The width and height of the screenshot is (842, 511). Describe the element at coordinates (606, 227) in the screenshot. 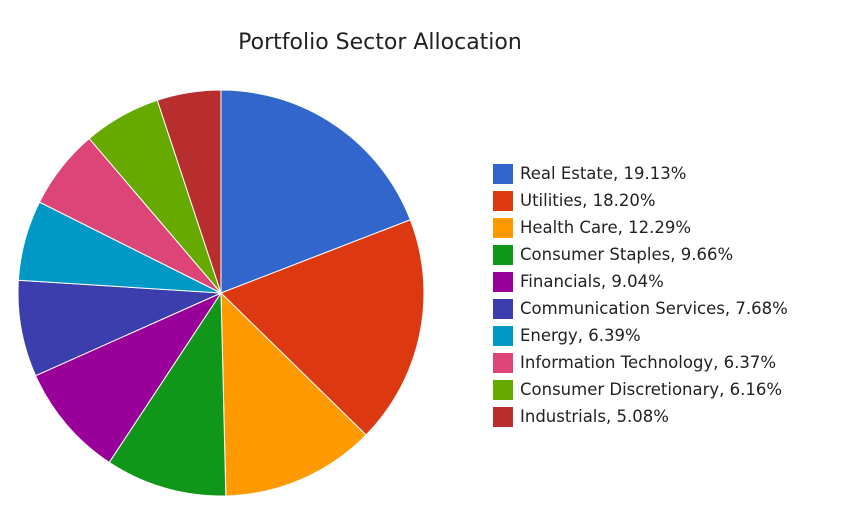

I see `legend-label: Health Care, 12.29%` at that location.